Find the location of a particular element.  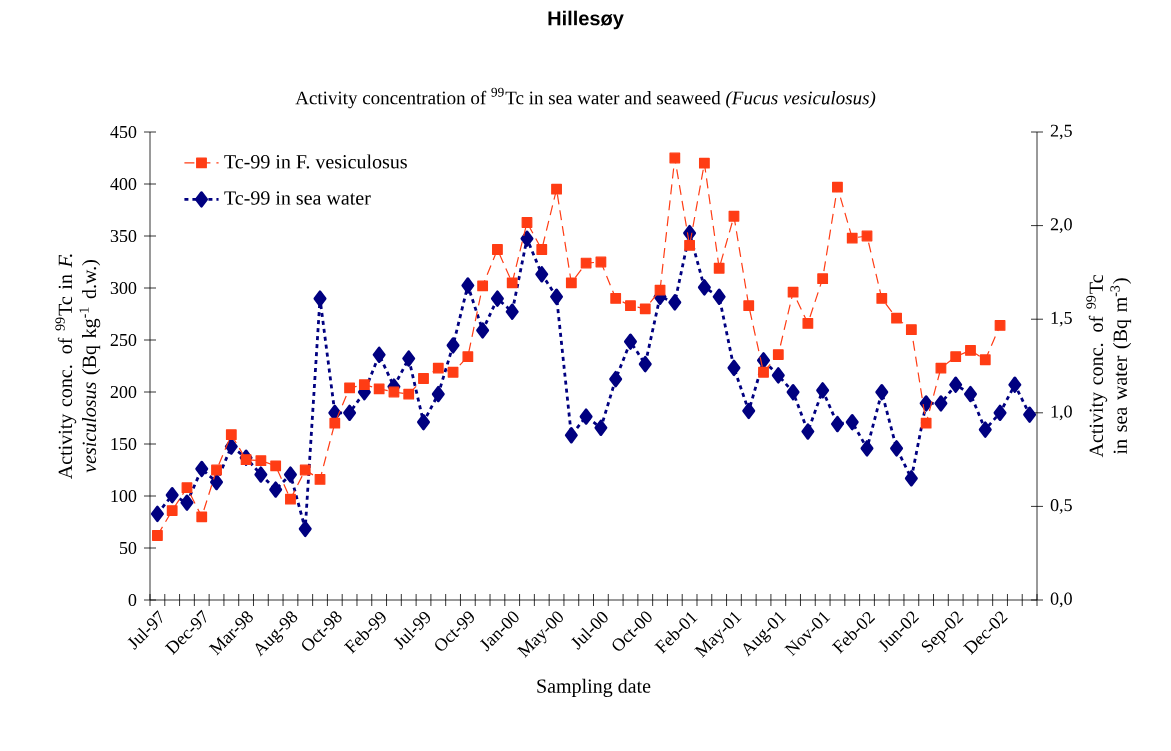

y-tick-label: 350 is located at coordinates (123, 236).